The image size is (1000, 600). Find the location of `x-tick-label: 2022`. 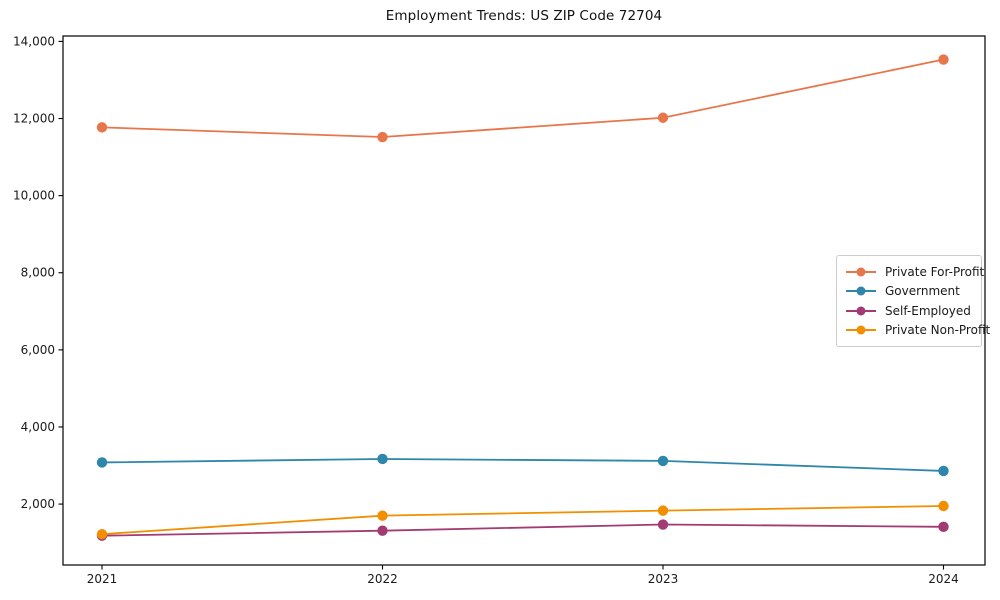

x-tick-label: 2022 is located at coordinates (382, 579).